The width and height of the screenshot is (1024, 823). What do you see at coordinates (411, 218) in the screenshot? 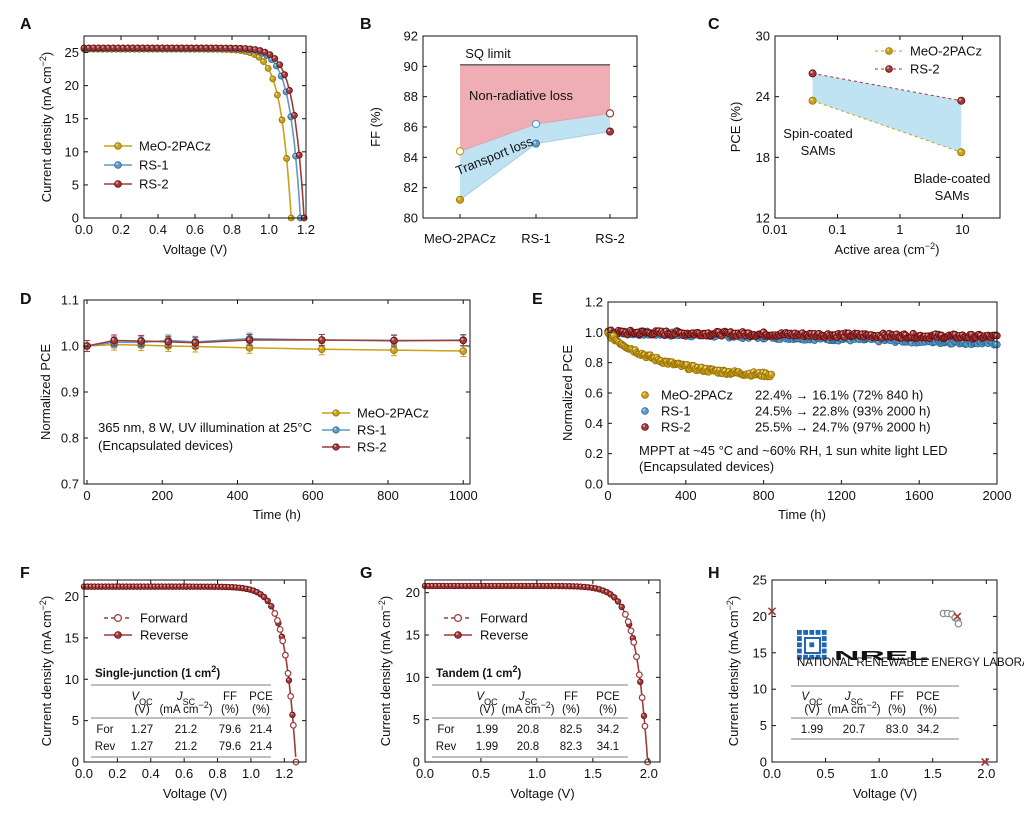
I see `panel-b-ytick-label: 80` at bounding box center [411, 218].